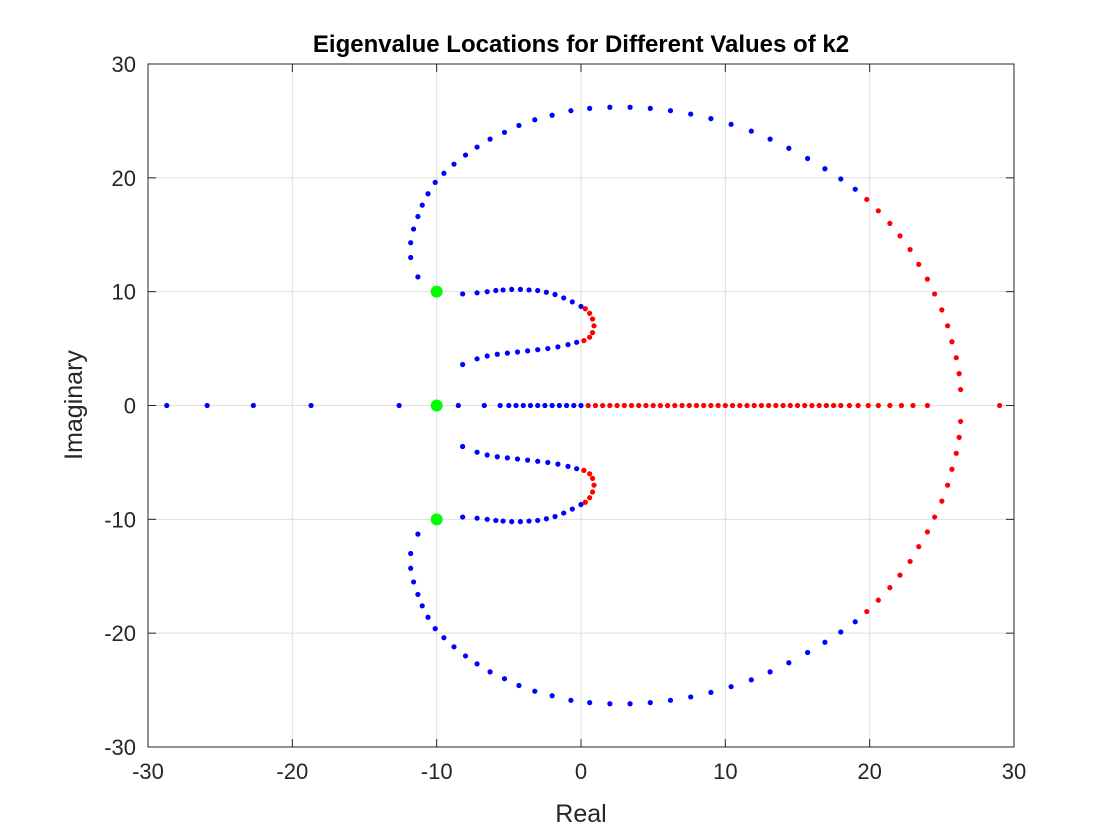  Describe the element at coordinates (130, 406) in the screenshot. I see `y-tick-label: 0` at that location.